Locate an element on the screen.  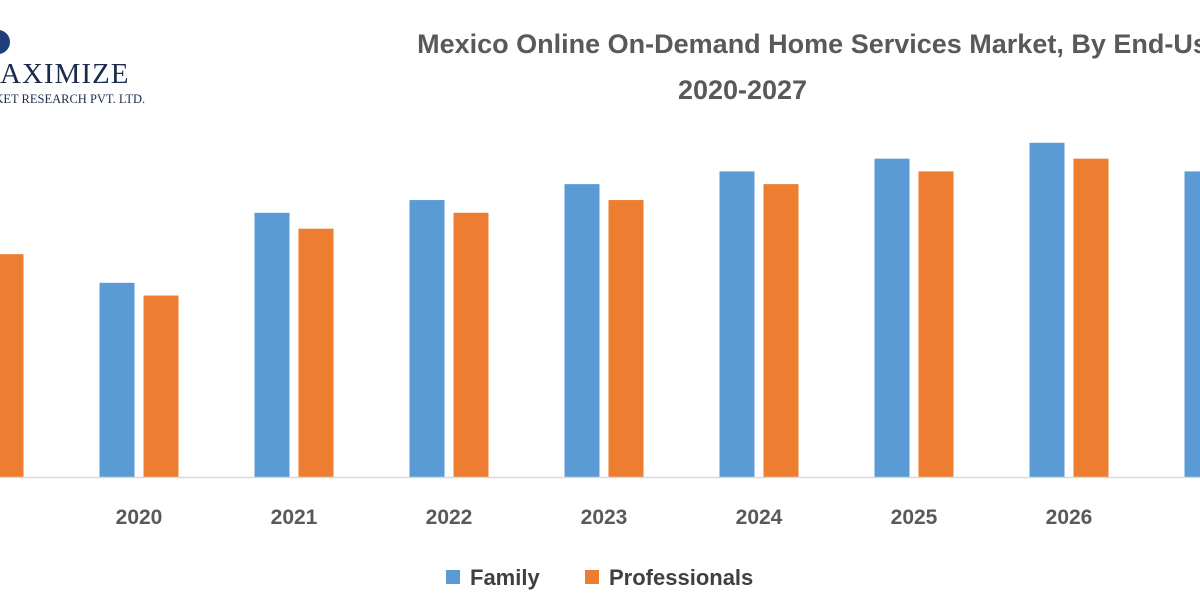
x-tick-label: 2023 is located at coordinates (604, 517).